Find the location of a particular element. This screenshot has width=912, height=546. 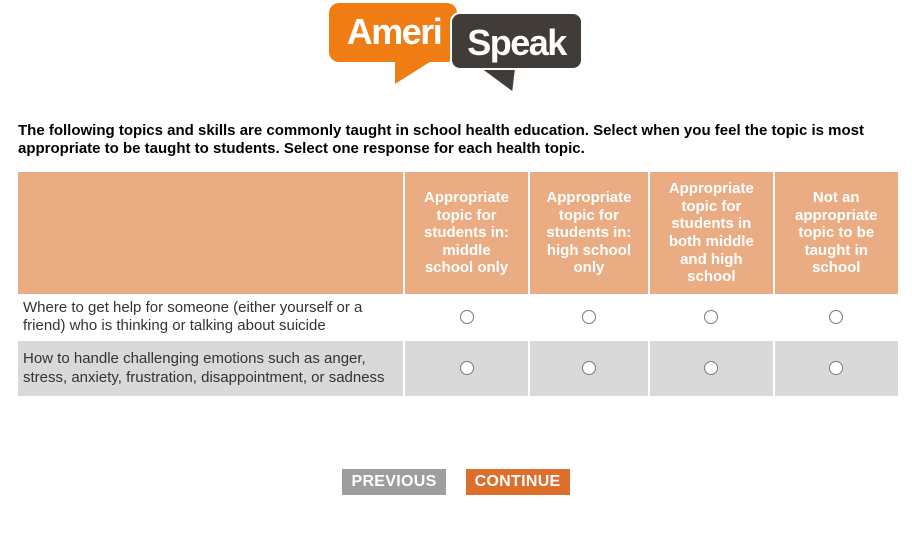

radio-row0-not-appropriate is located at coordinates (836, 317).